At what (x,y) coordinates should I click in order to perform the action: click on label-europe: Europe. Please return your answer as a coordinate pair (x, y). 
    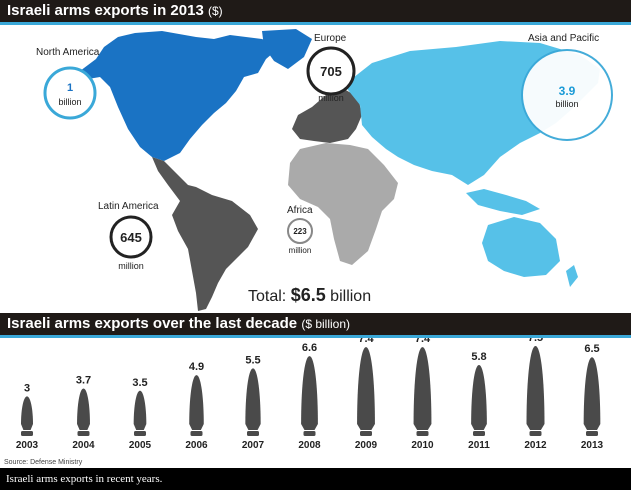
    Looking at the image, I should click on (330, 38).